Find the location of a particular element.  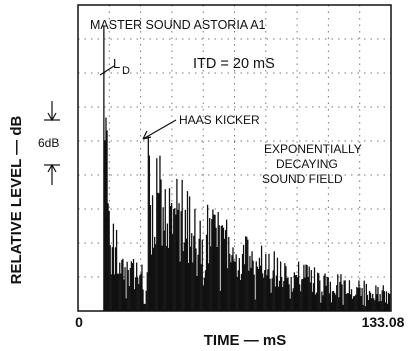

kicker-label-leader is located at coordinates (159, 129).